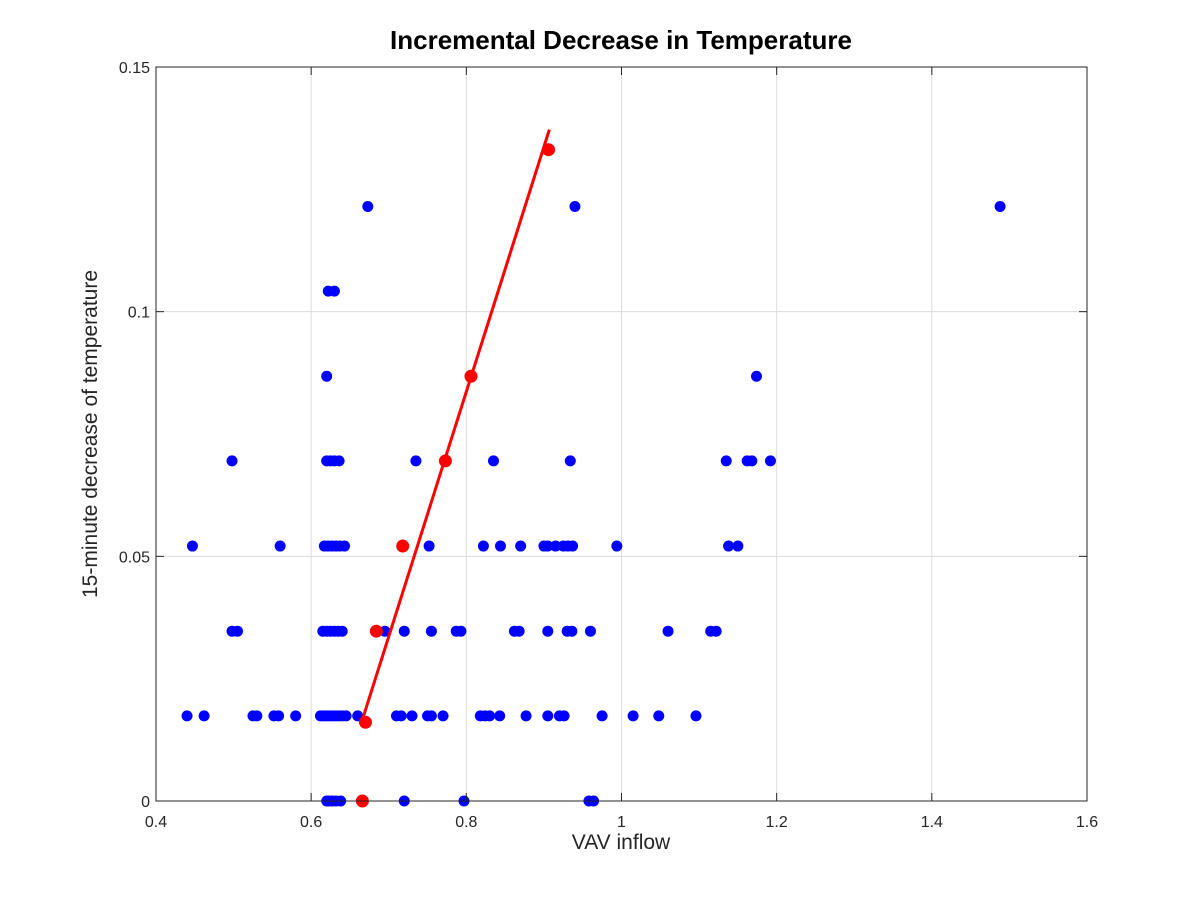 This screenshot has width=1200, height=900. What do you see at coordinates (455, 426) in the screenshot?
I see `fit-line` at bounding box center [455, 426].